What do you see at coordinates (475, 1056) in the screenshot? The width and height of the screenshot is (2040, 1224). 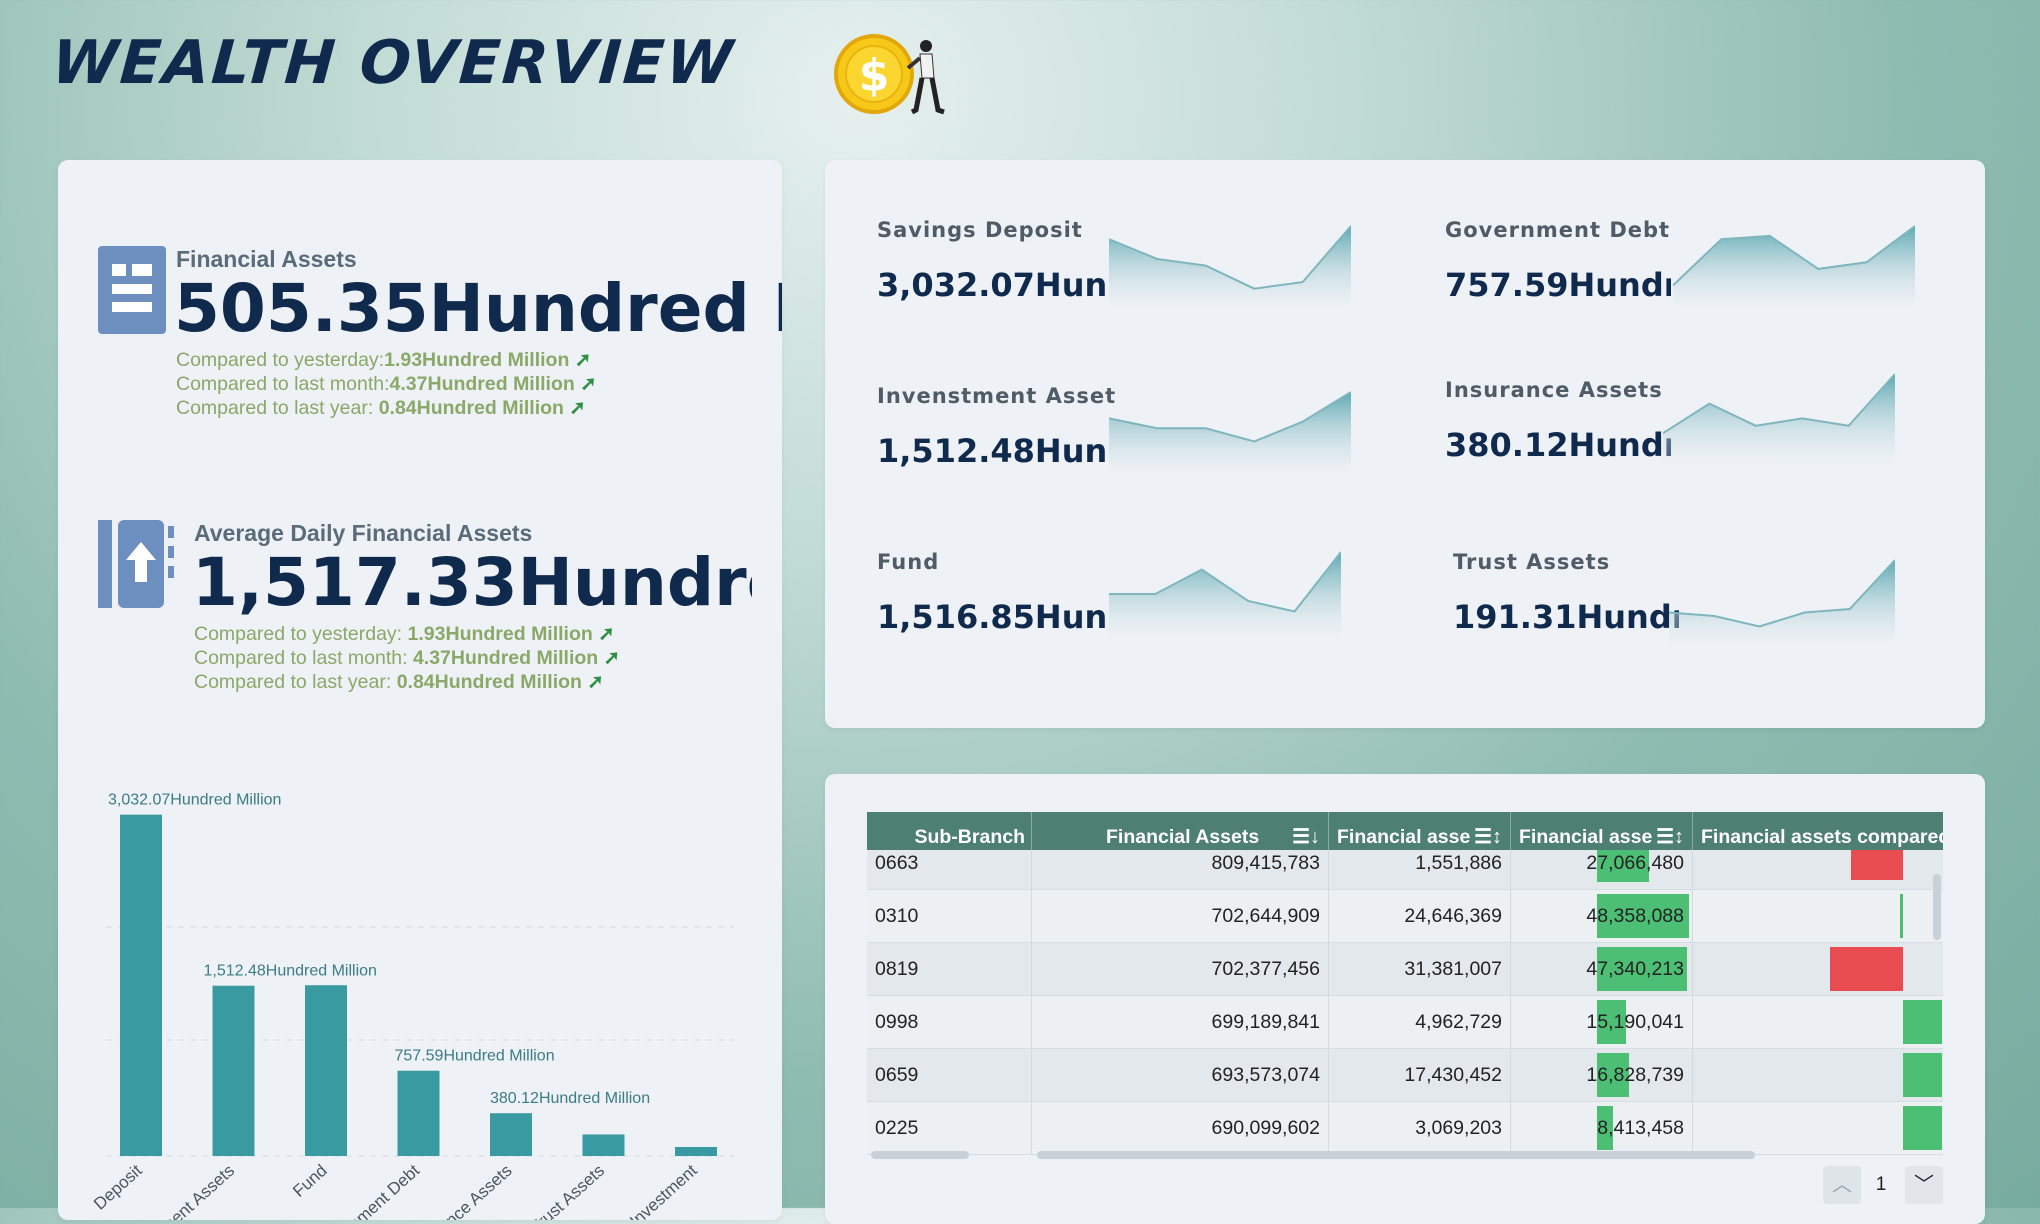 I see `bar-data-label: 757.59Hundred Million` at bounding box center [475, 1056].